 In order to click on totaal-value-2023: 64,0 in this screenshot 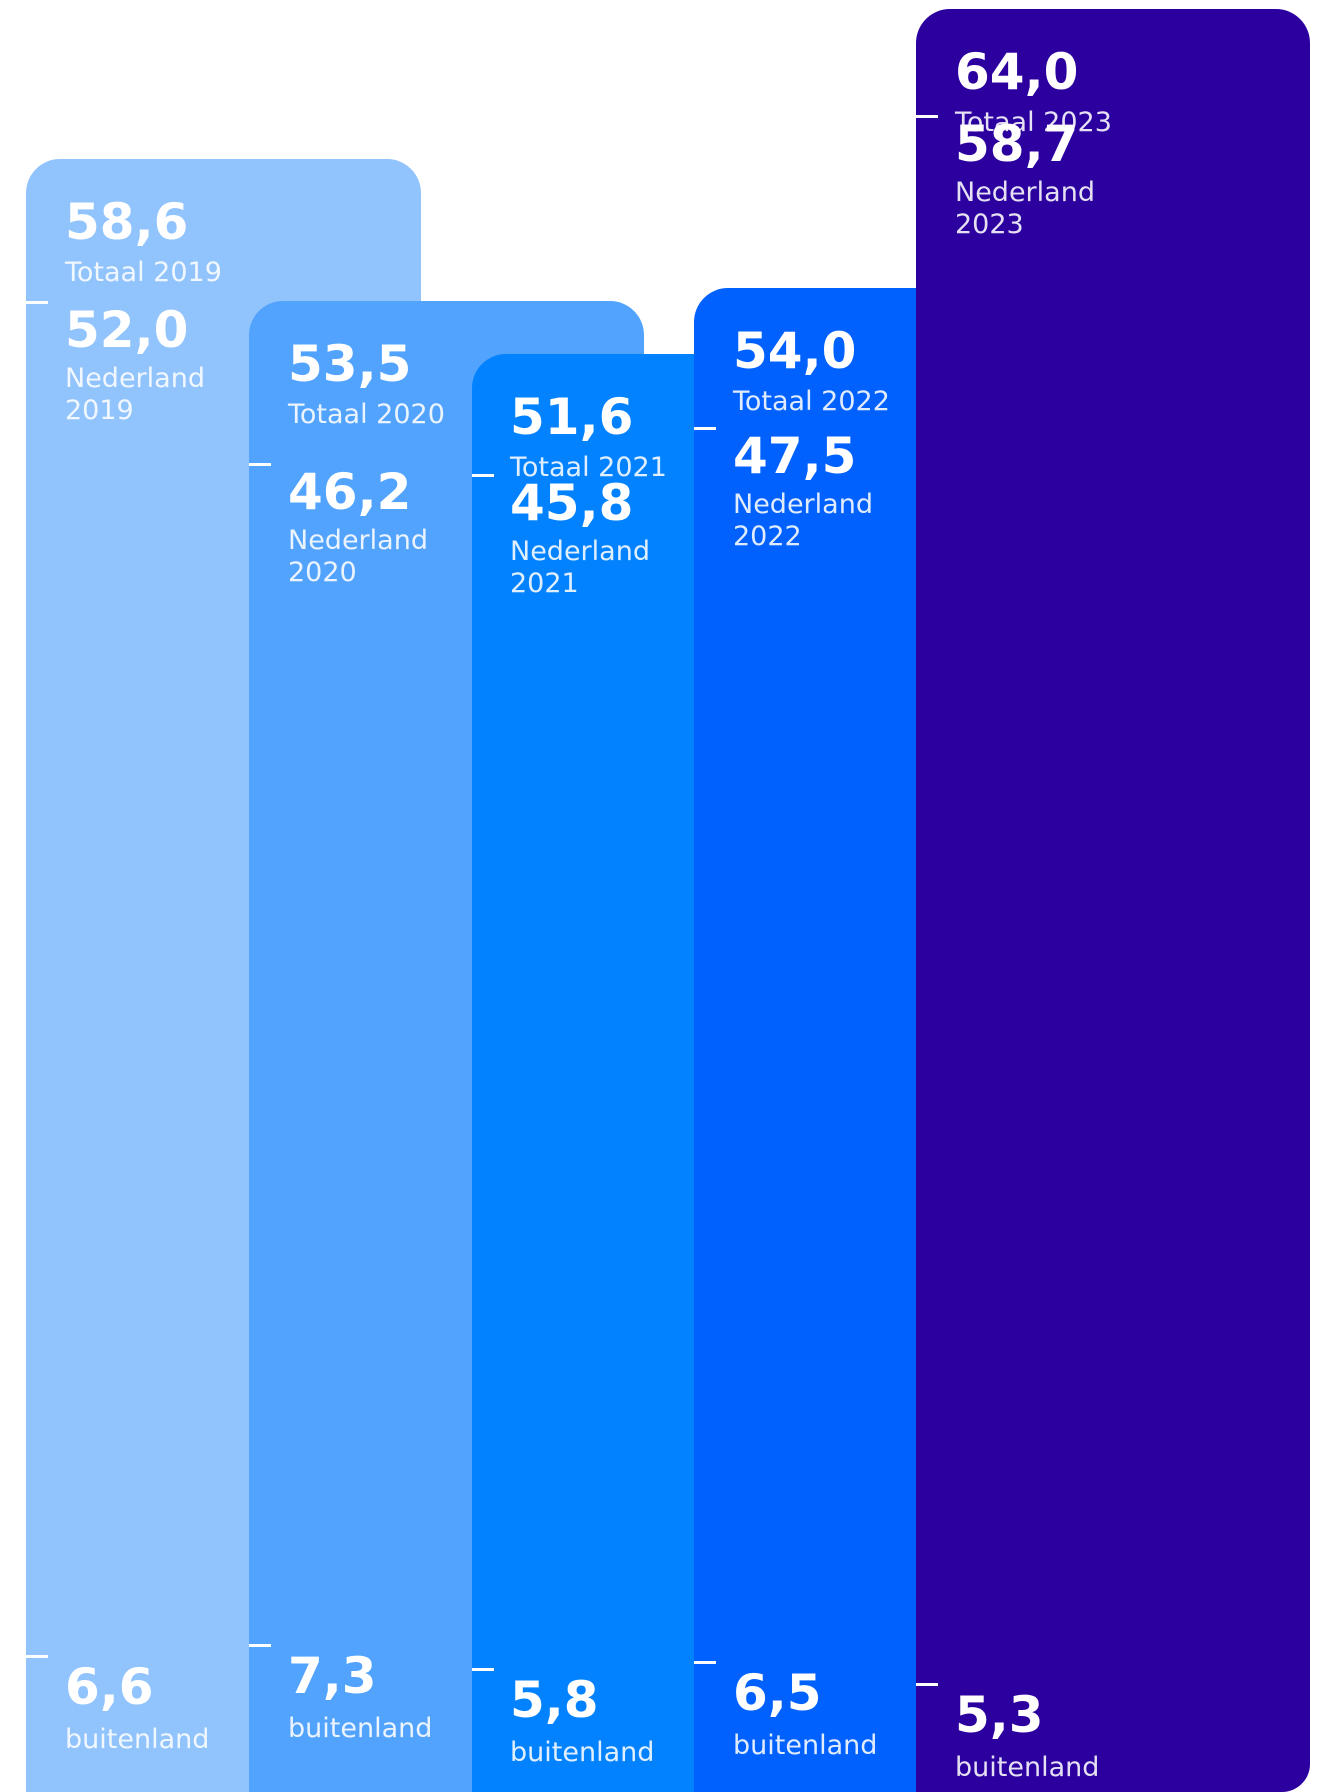, I will do `click(1017, 72)`.